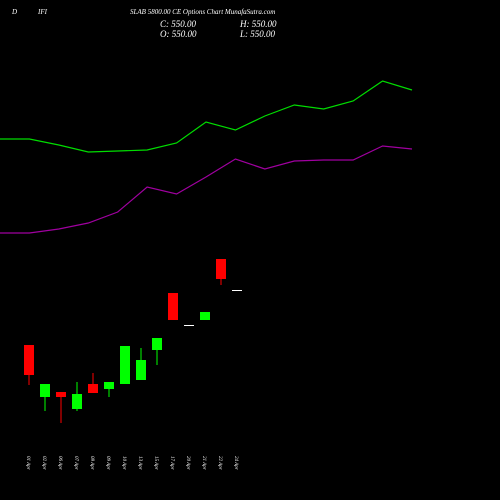  Describe the element at coordinates (59, 463) in the screenshot. I see `x-tick-label: 06 Apr` at that location.